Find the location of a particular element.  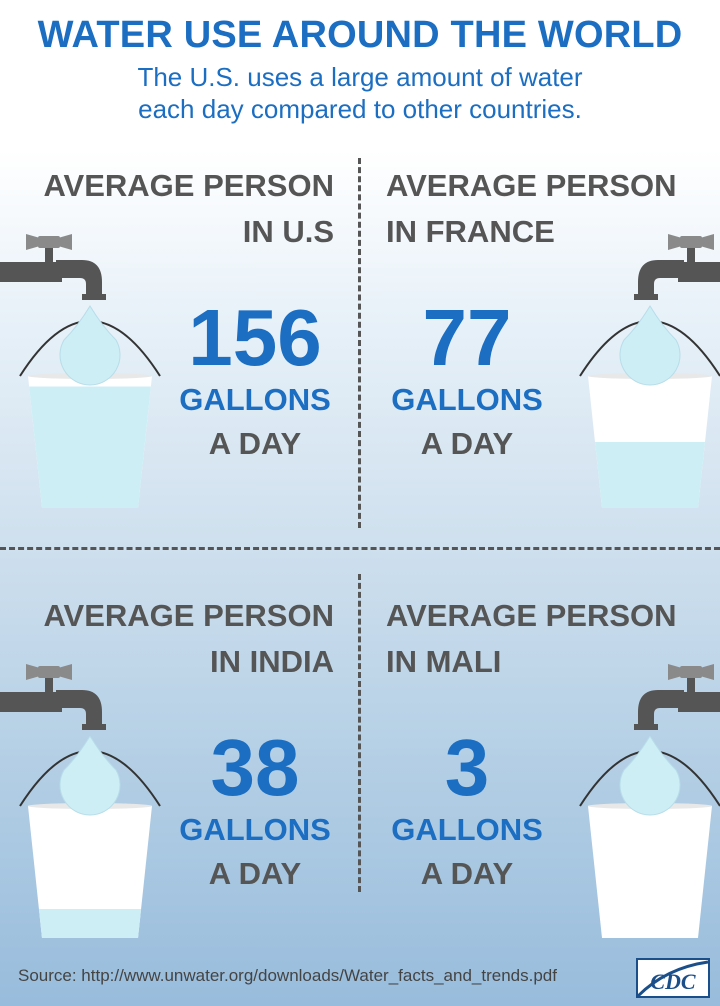

panel-label-line2: IN FRANCE is located at coordinates (470, 231).